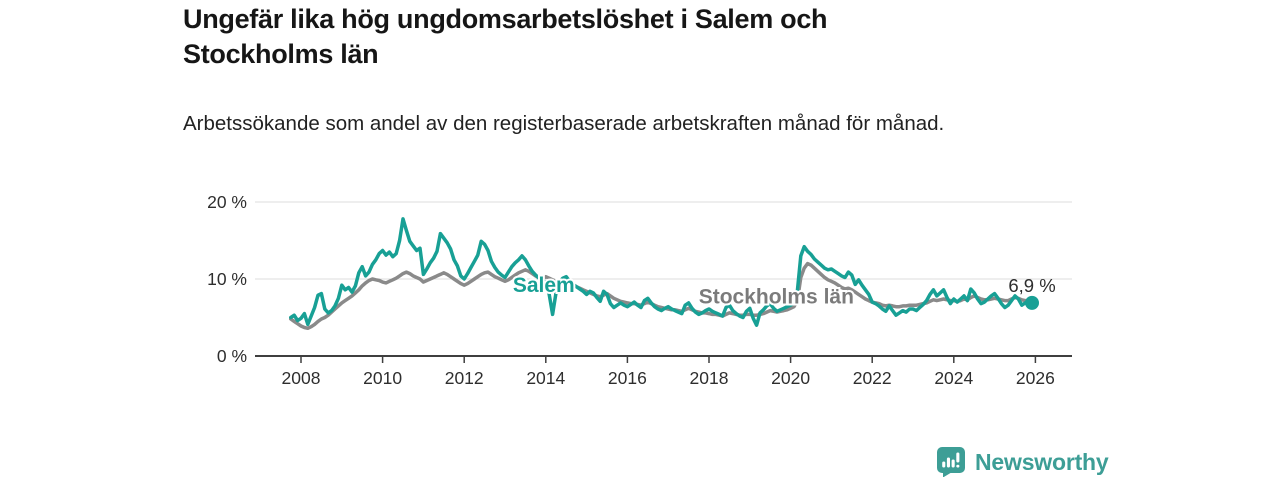  What do you see at coordinates (627, 378) in the screenshot?
I see `x-axis-tick-label: 2016` at bounding box center [627, 378].